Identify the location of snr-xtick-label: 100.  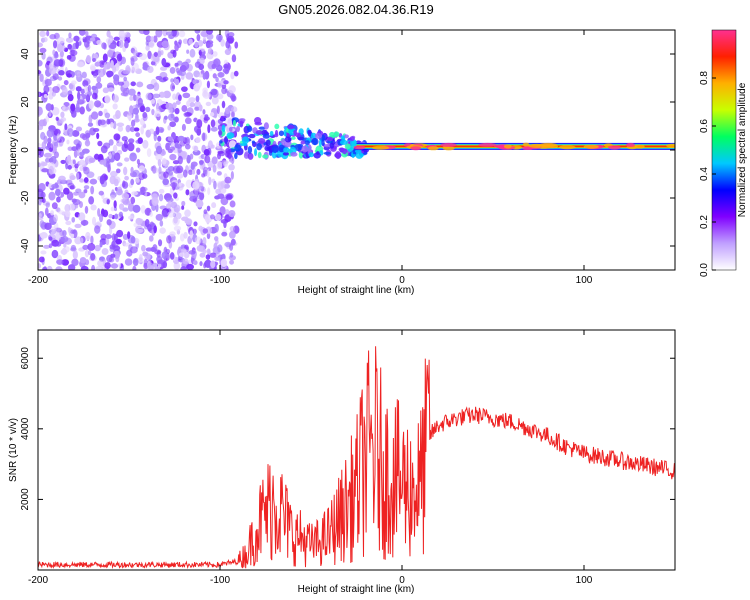
(584, 580).